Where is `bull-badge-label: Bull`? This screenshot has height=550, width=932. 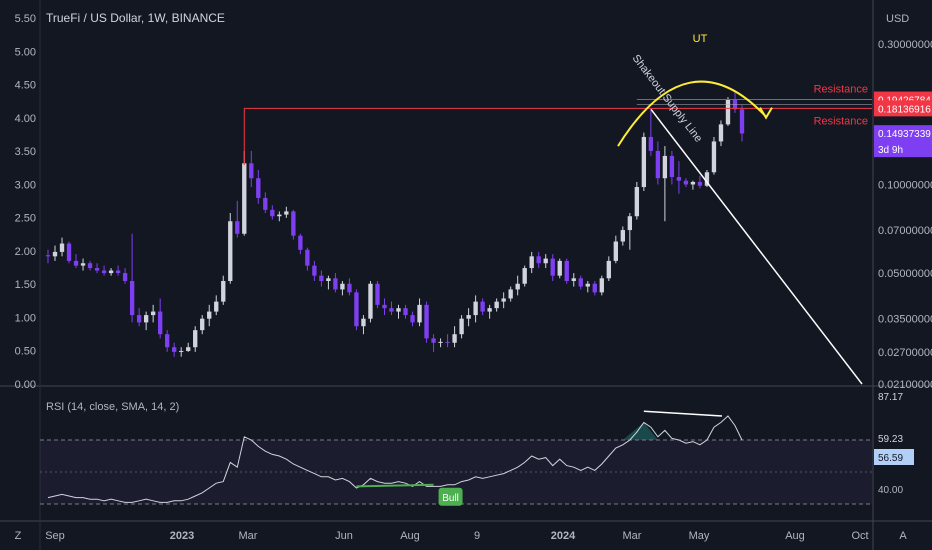 bull-badge-label: Bull is located at coordinates (450, 498).